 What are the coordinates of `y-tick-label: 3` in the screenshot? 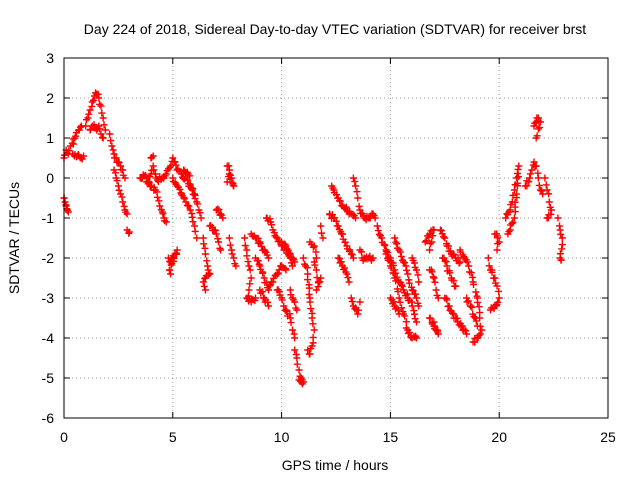 It's located at (50, 58).